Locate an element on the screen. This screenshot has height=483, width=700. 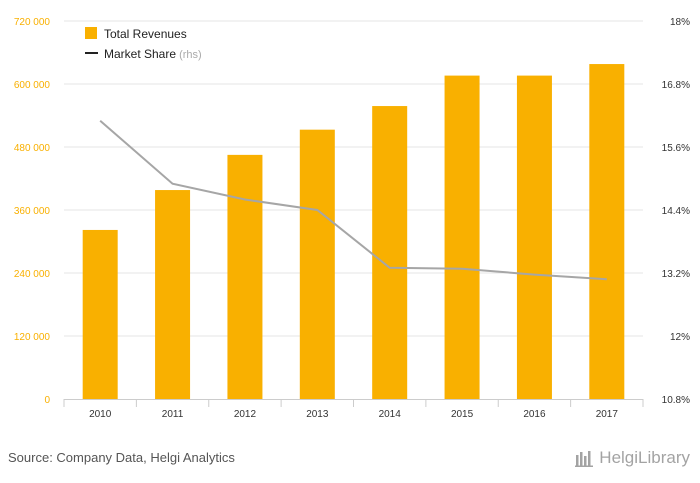
left-tick-label: 240 000 is located at coordinates (32, 274).